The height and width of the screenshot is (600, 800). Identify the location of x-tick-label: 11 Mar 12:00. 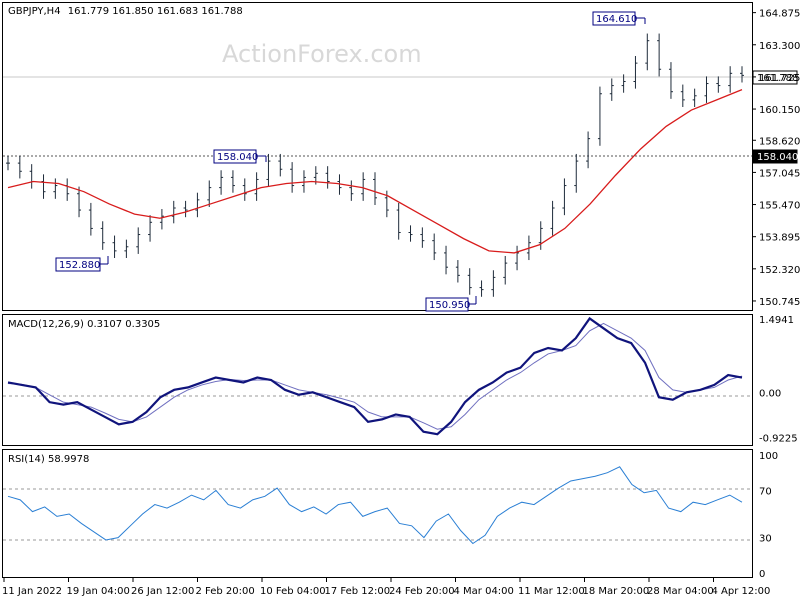
(551, 591).